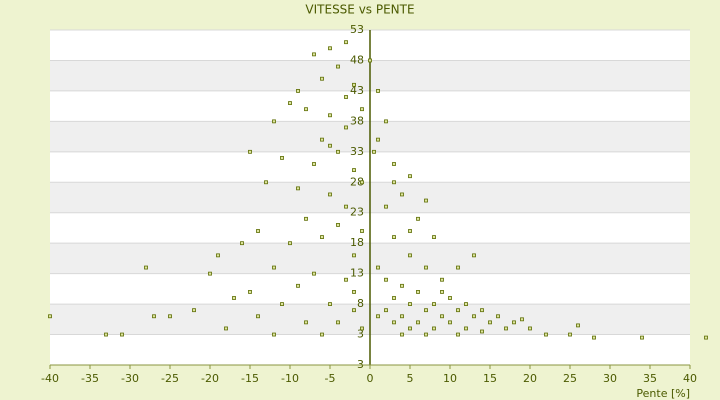  I want to click on x-tick-label: 0, so click(370, 378).